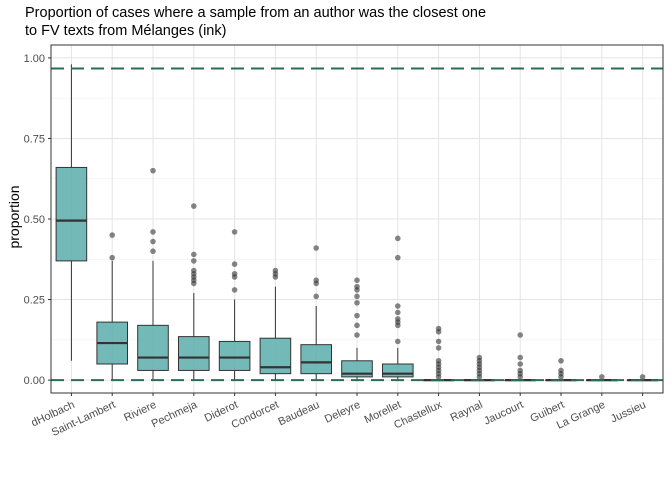  I want to click on y-tick-label: 0.50, so click(34, 220).